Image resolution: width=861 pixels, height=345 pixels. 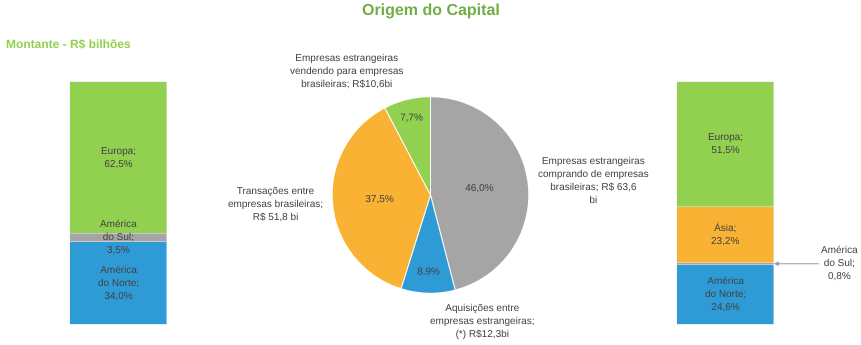 I want to click on data-label: 7,7%, so click(x=411, y=118).